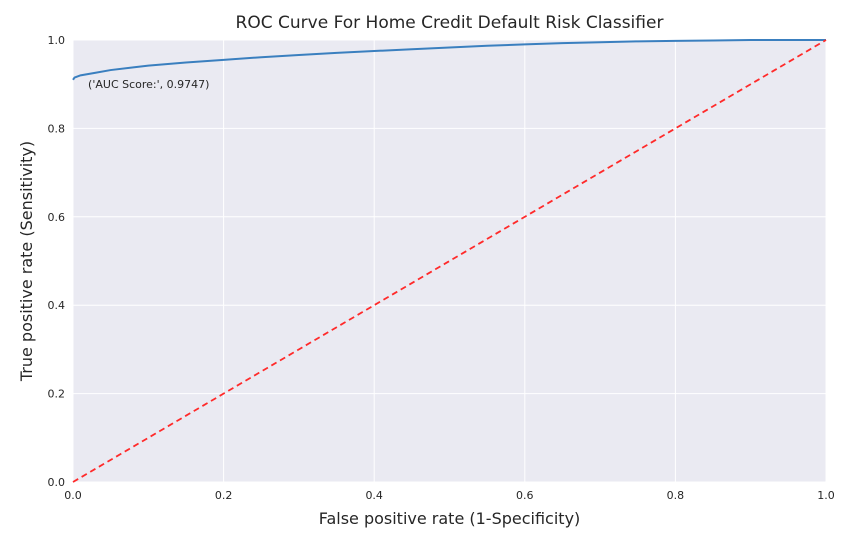  I want to click on x-axis-label: False positive rate (1-Specificity), so click(450, 518).